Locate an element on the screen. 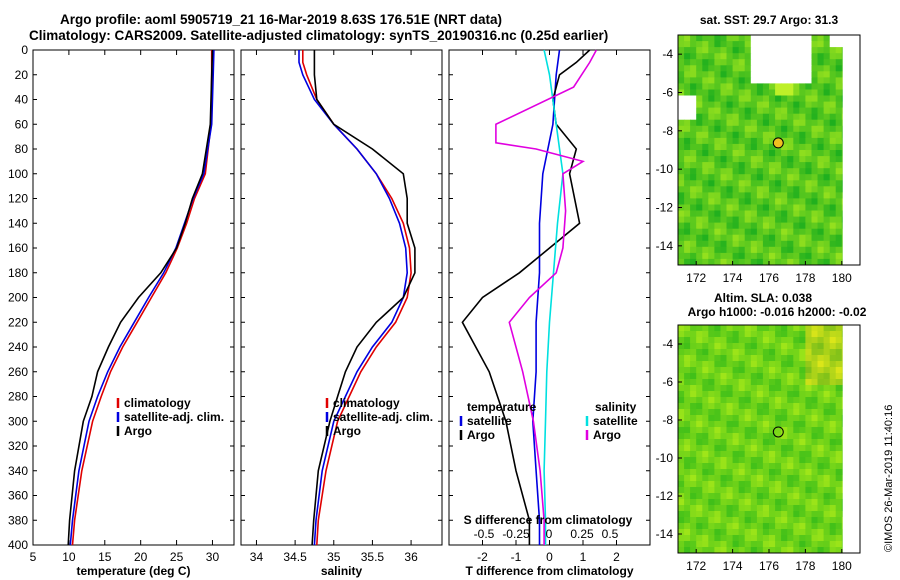 This screenshot has height=580, width=900. map-x-tick-label: 174 is located at coordinates (733, 278).